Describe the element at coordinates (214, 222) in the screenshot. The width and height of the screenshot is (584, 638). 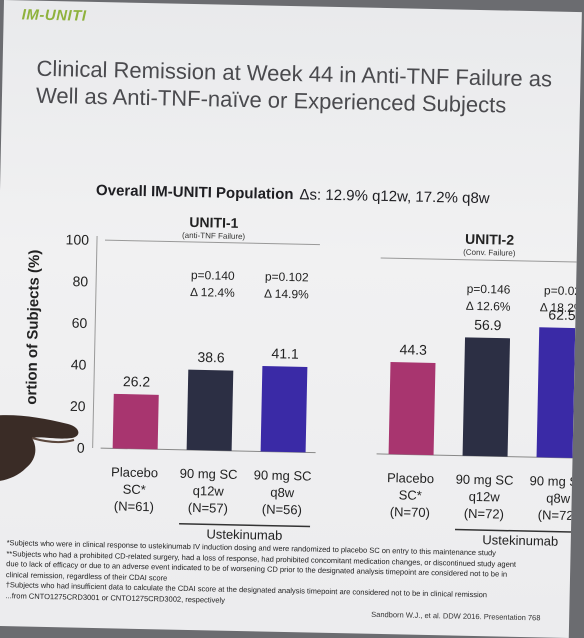
I see `group-title: UNITI-1` at that location.